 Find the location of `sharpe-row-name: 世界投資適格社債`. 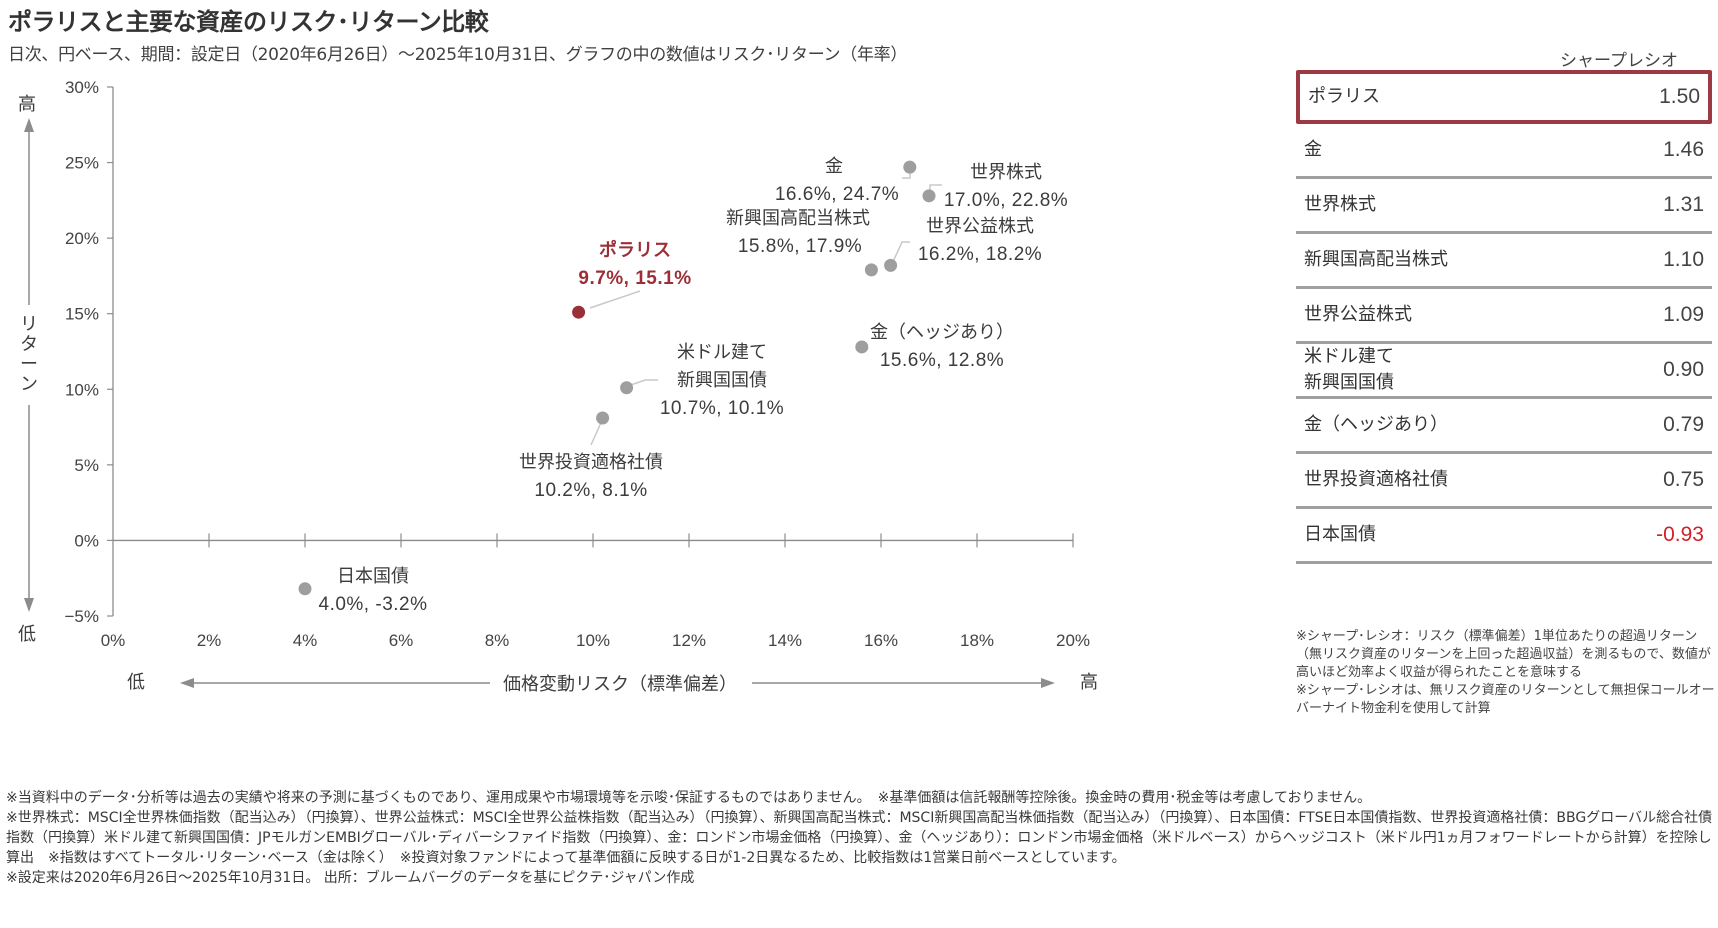

sharpe-row-name: 世界投資適格社債 is located at coordinates (1376, 480).